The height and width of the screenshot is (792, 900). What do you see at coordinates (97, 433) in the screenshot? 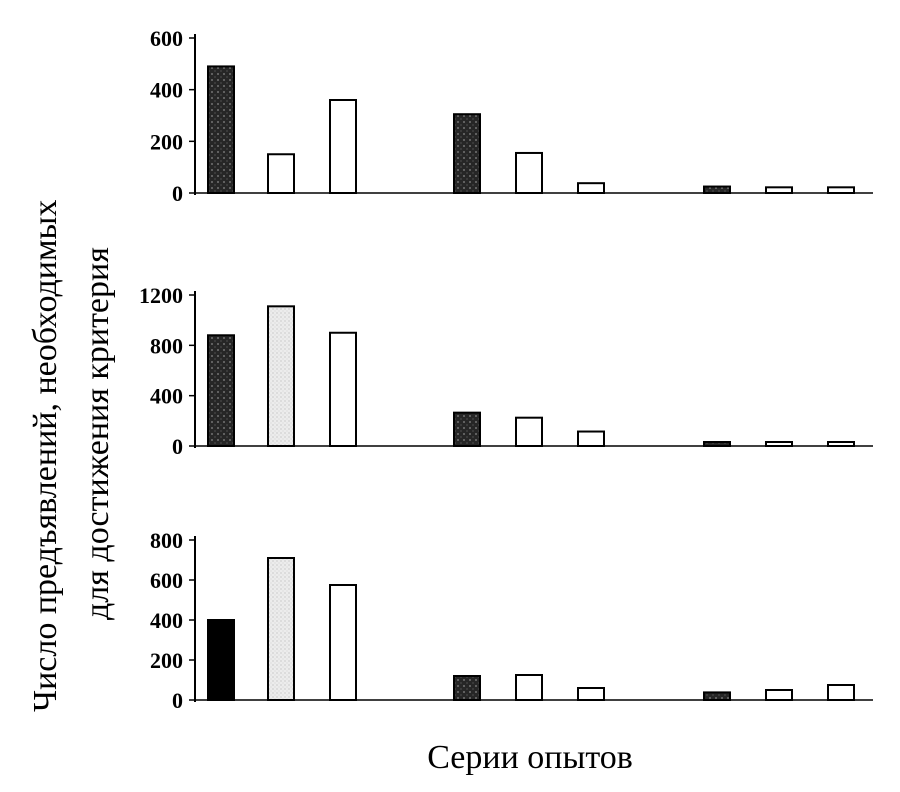
I see `y-axis-title-line-2: для достижения критерия` at bounding box center [97, 433].